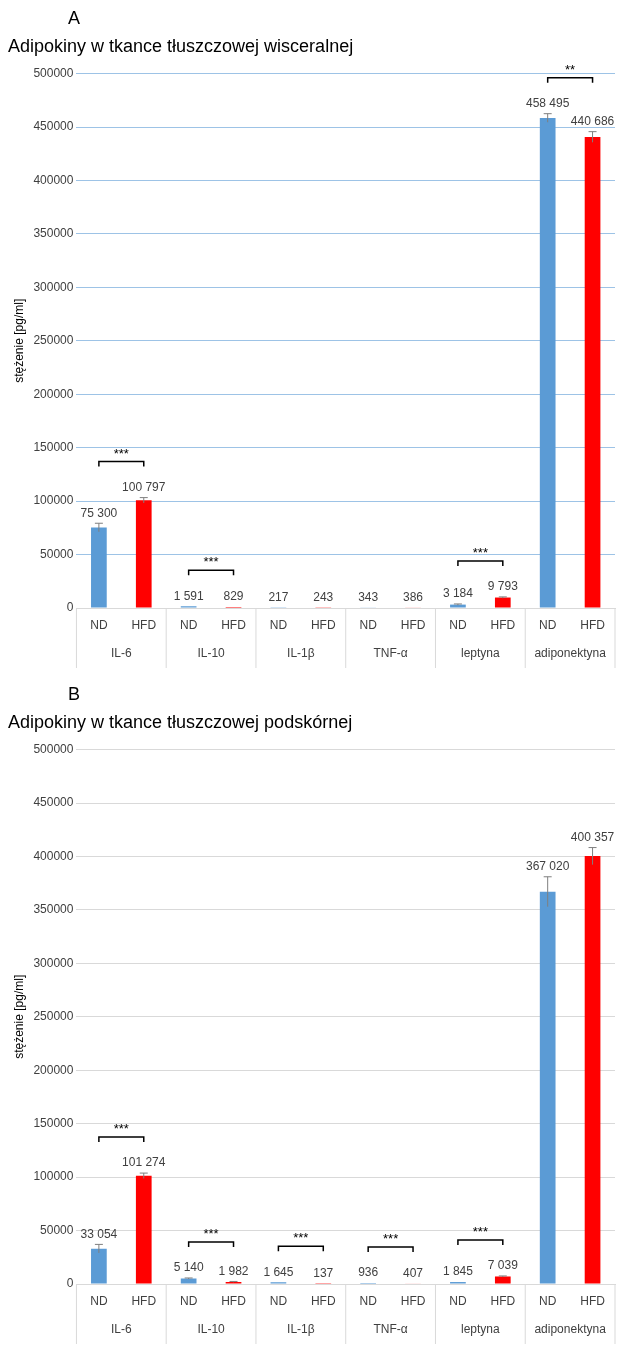  I want to click on data-label: 101 274, so click(144, 1162).